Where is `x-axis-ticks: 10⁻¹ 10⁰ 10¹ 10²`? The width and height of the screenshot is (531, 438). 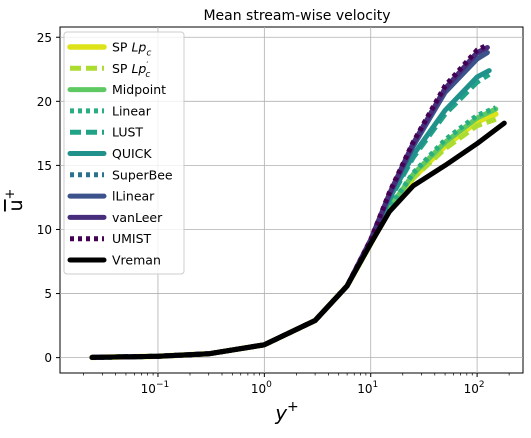 x-axis-ticks: 10⁻¹ 10⁰ 10¹ 10² is located at coordinates (296, 384).